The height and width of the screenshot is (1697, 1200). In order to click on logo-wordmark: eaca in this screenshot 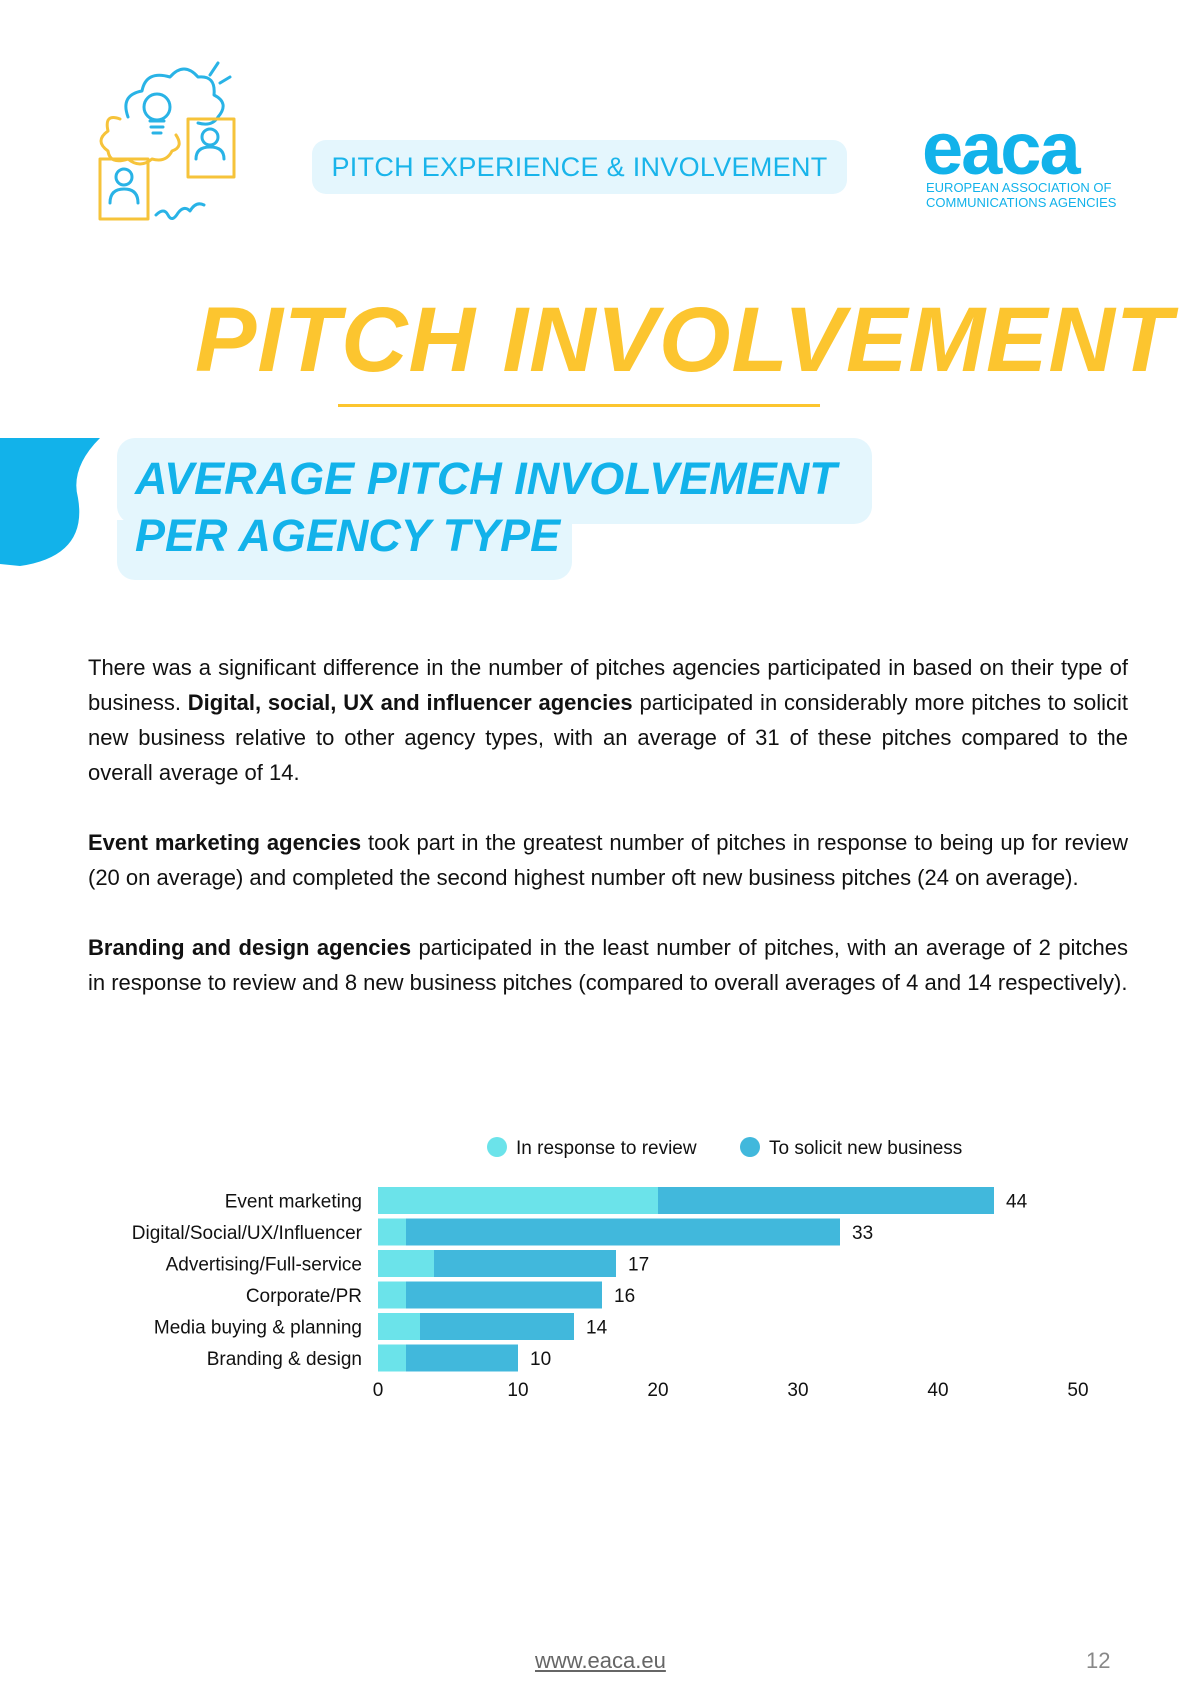, I will do `click(1001, 148)`.